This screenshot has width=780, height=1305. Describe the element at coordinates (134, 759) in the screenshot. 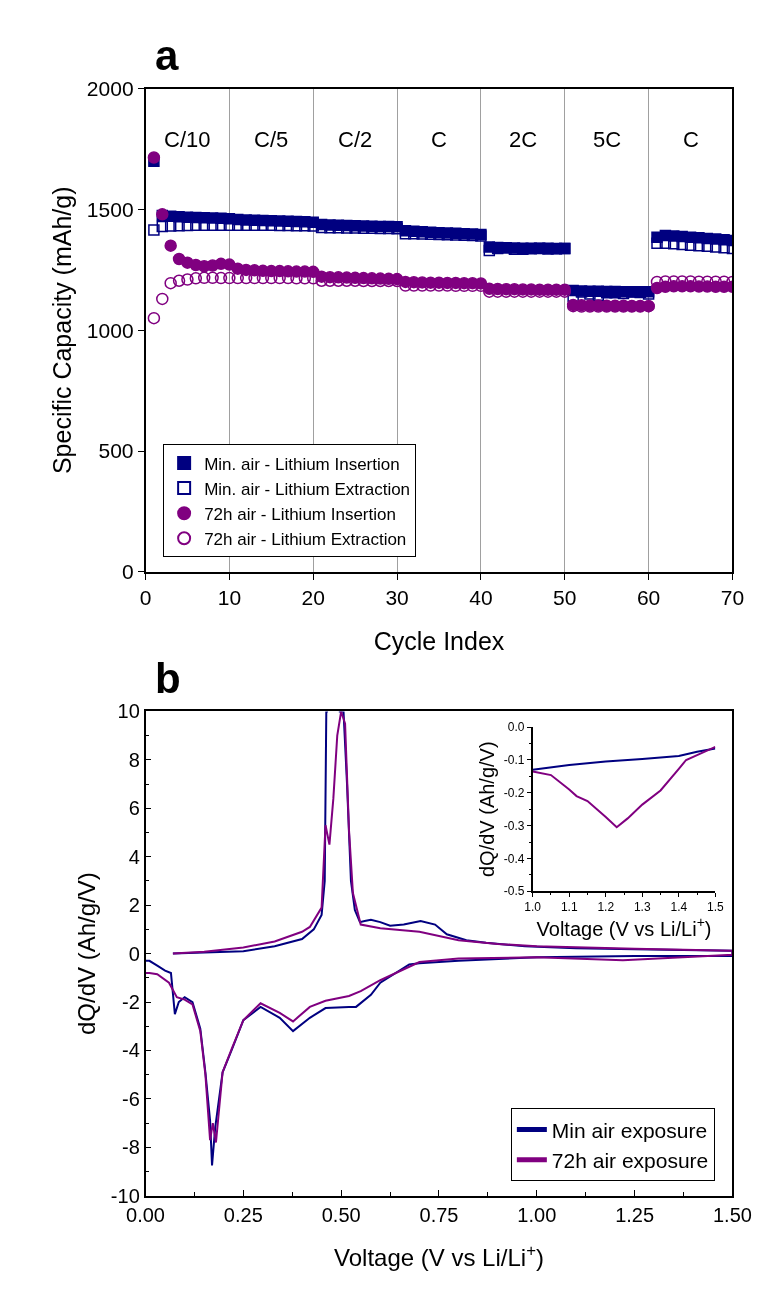

I see `y-tick-label: 8` at that location.